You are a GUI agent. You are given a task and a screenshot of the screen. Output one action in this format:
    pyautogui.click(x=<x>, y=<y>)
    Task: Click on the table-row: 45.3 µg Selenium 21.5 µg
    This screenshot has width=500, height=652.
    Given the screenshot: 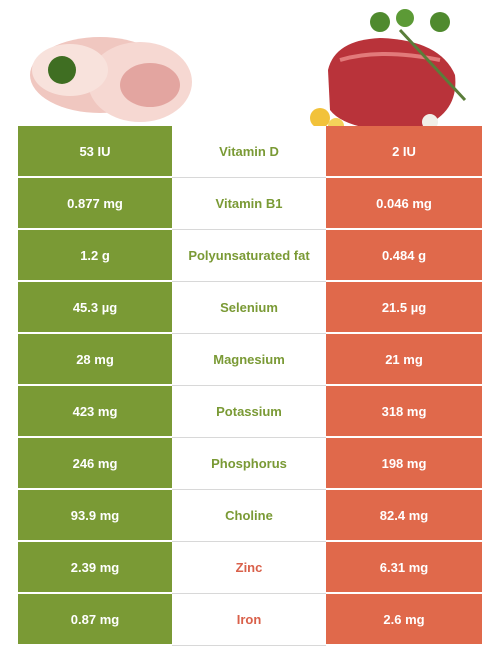 What is the action you would take?
    pyautogui.click(x=250, y=308)
    